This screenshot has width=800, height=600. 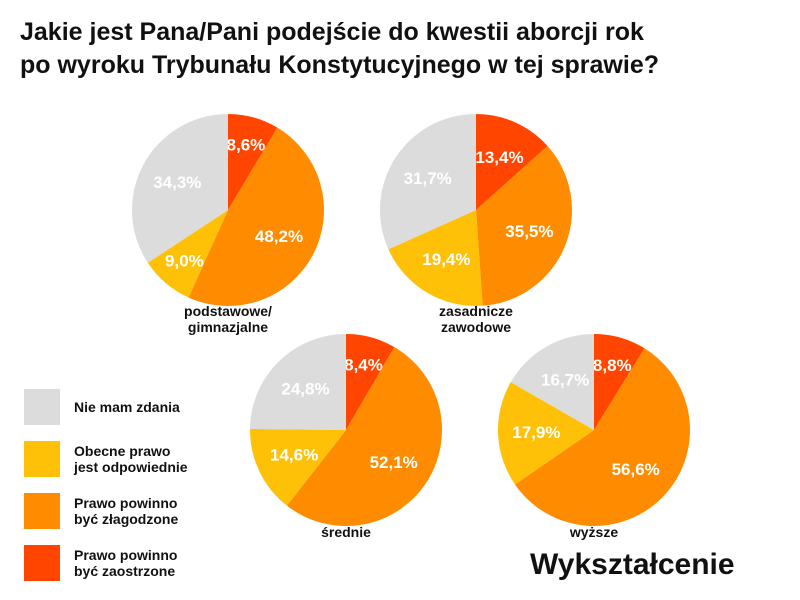 I want to click on pie-value-label: 52,1%, so click(x=394, y=462).